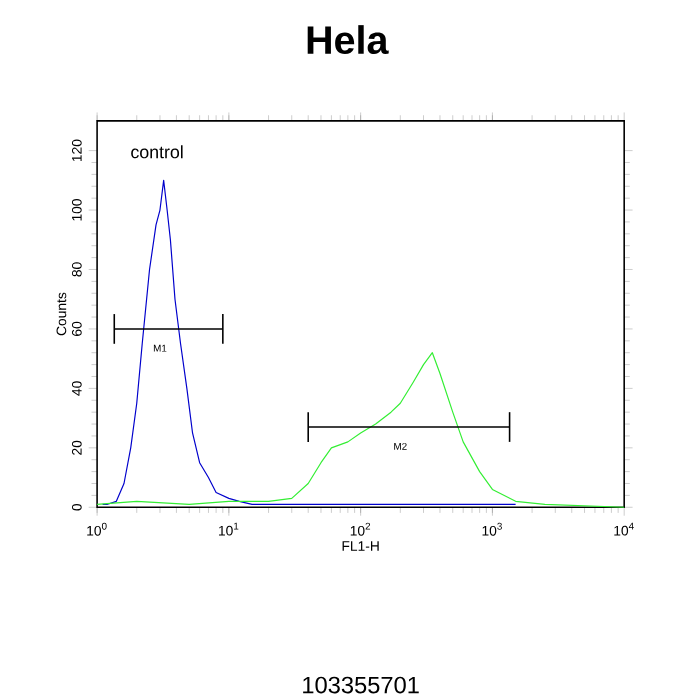 The height and width of the screenshot is (700, 694). What do you see at coordinates (361, 685) in the screenshot?
I see `text: 103355701` at bounding box center [361, 685].